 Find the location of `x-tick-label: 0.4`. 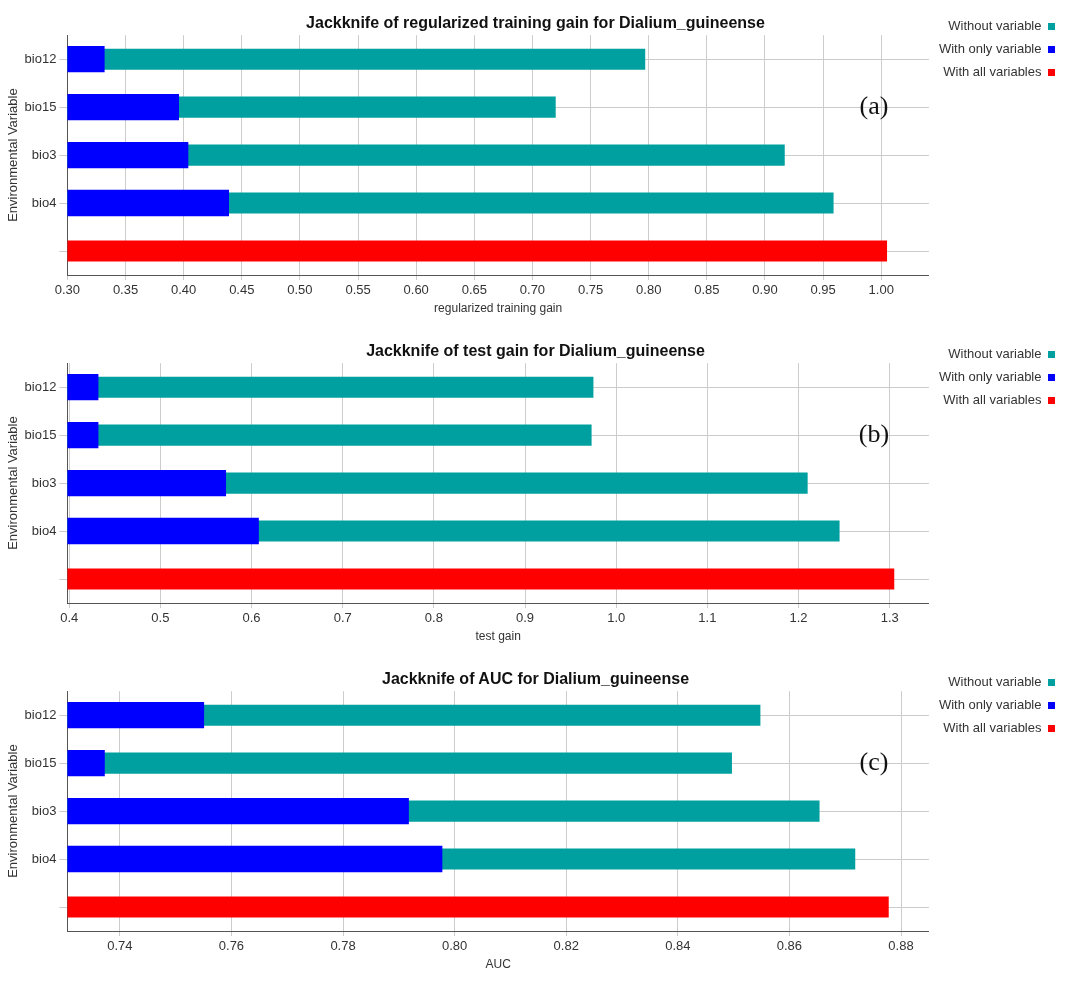

x-tick-label: 0.4 is located at coordinates (69, 618).